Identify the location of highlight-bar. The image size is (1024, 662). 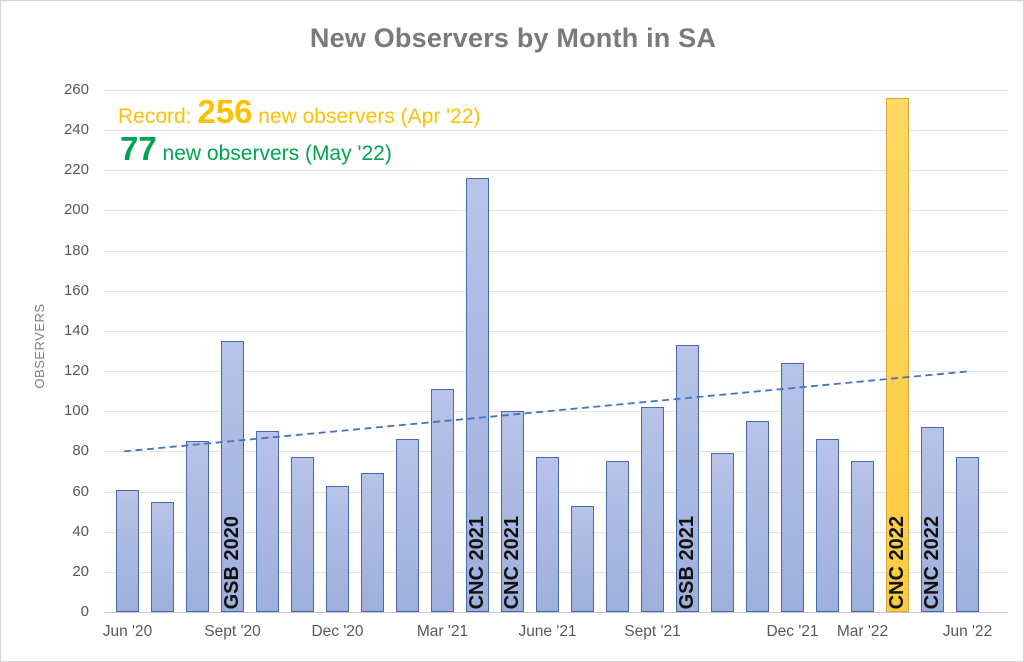
(897, 355).